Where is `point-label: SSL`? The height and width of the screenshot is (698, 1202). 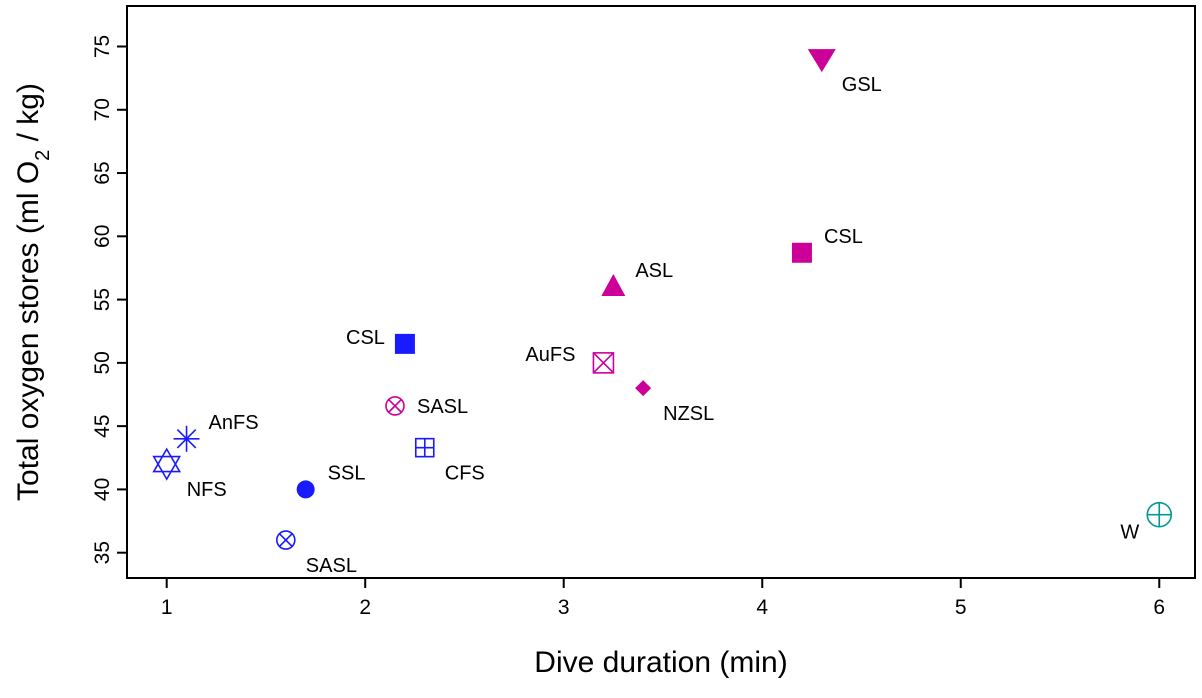
point-label: SSL is located at coordinates (347, 473).